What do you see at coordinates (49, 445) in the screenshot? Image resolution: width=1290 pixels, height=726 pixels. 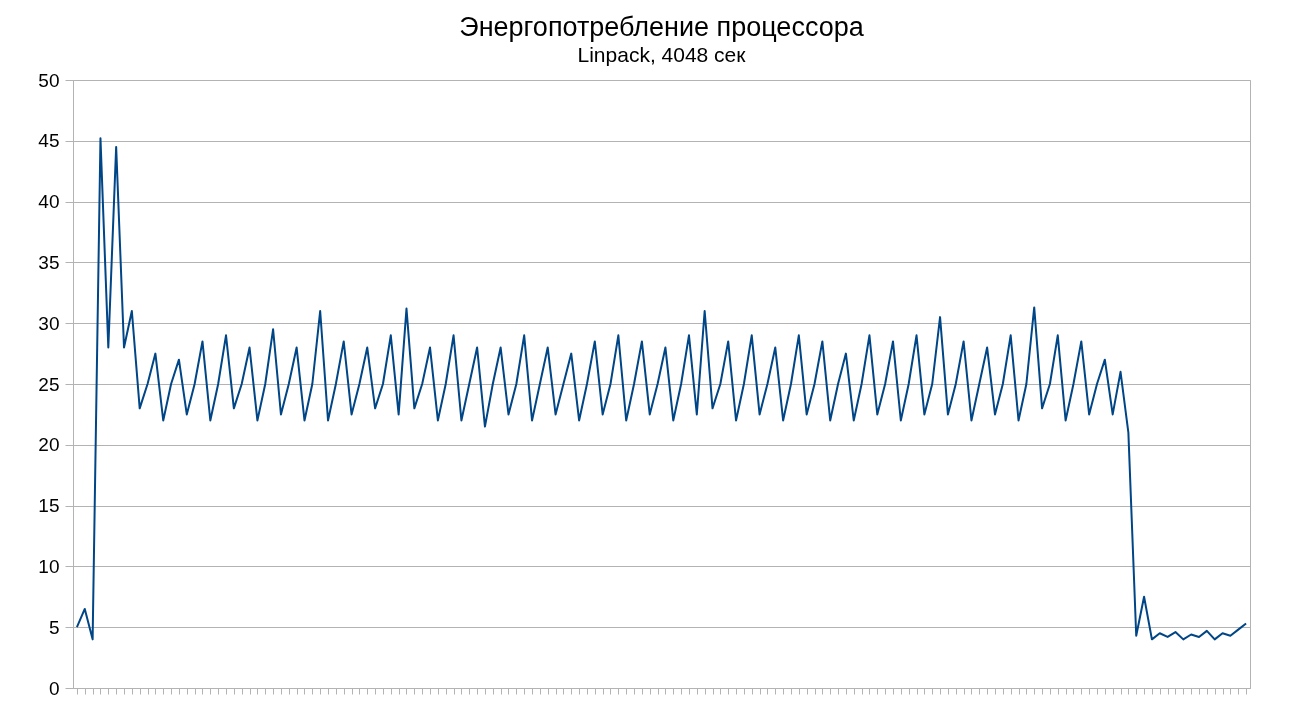 I see `y-tick-label: 20` at bounding box center [49, 445].